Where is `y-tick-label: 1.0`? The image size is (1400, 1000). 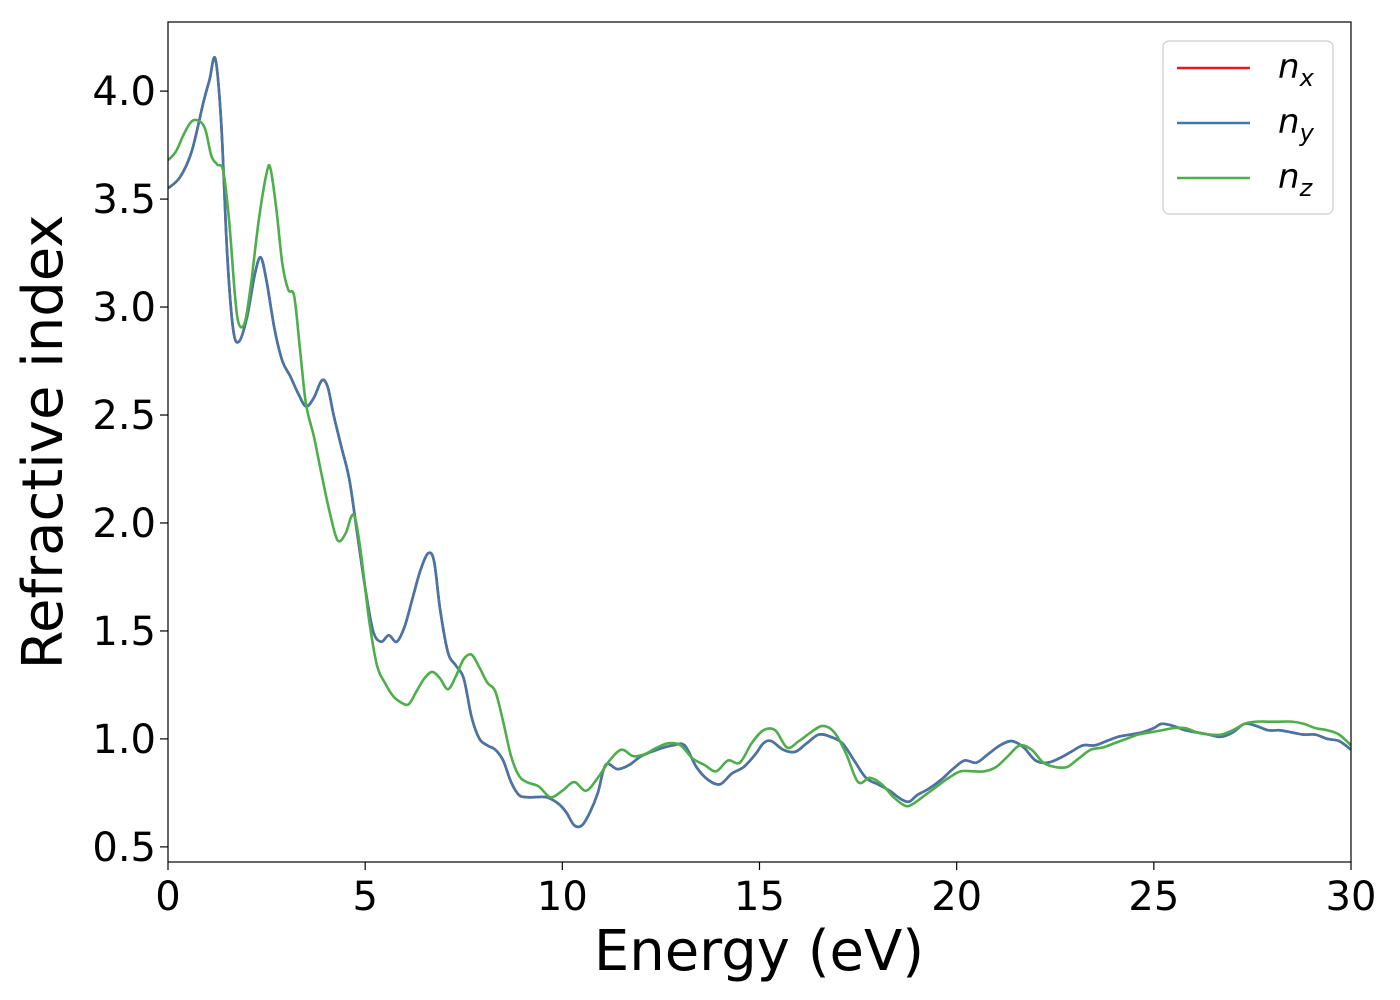
y-tick-label: 1.0 is located at coordinates (124, 740).